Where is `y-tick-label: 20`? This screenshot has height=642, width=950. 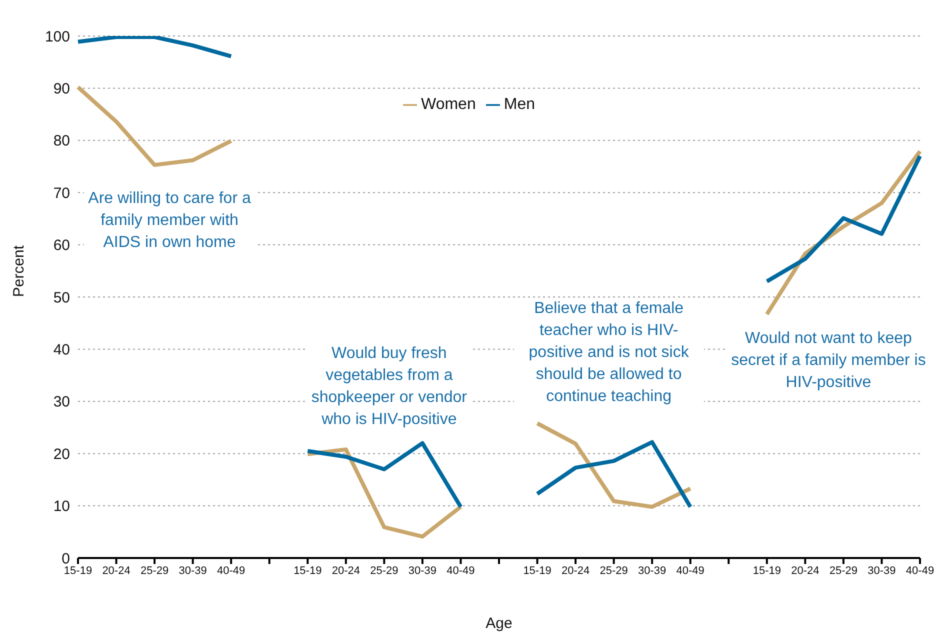
y-tick-label: 20 is located at coordinates (61, 454).